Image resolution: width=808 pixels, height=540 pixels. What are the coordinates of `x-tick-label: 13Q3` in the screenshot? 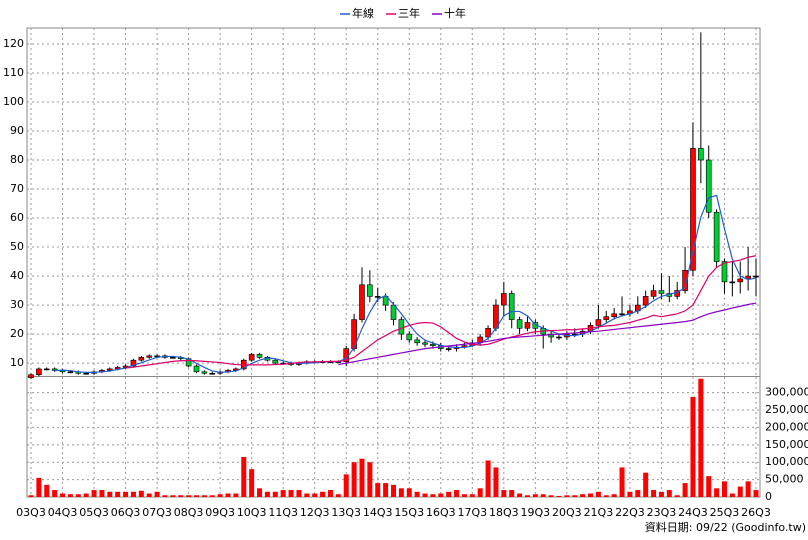 It's located at (346, 512).